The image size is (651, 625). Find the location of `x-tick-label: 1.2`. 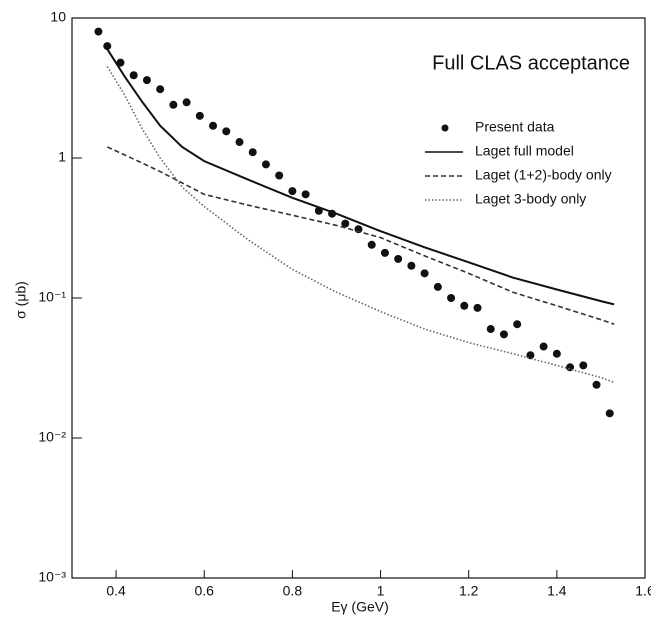

x-tick-label: 1.2 is located at coordinates (469, 591).